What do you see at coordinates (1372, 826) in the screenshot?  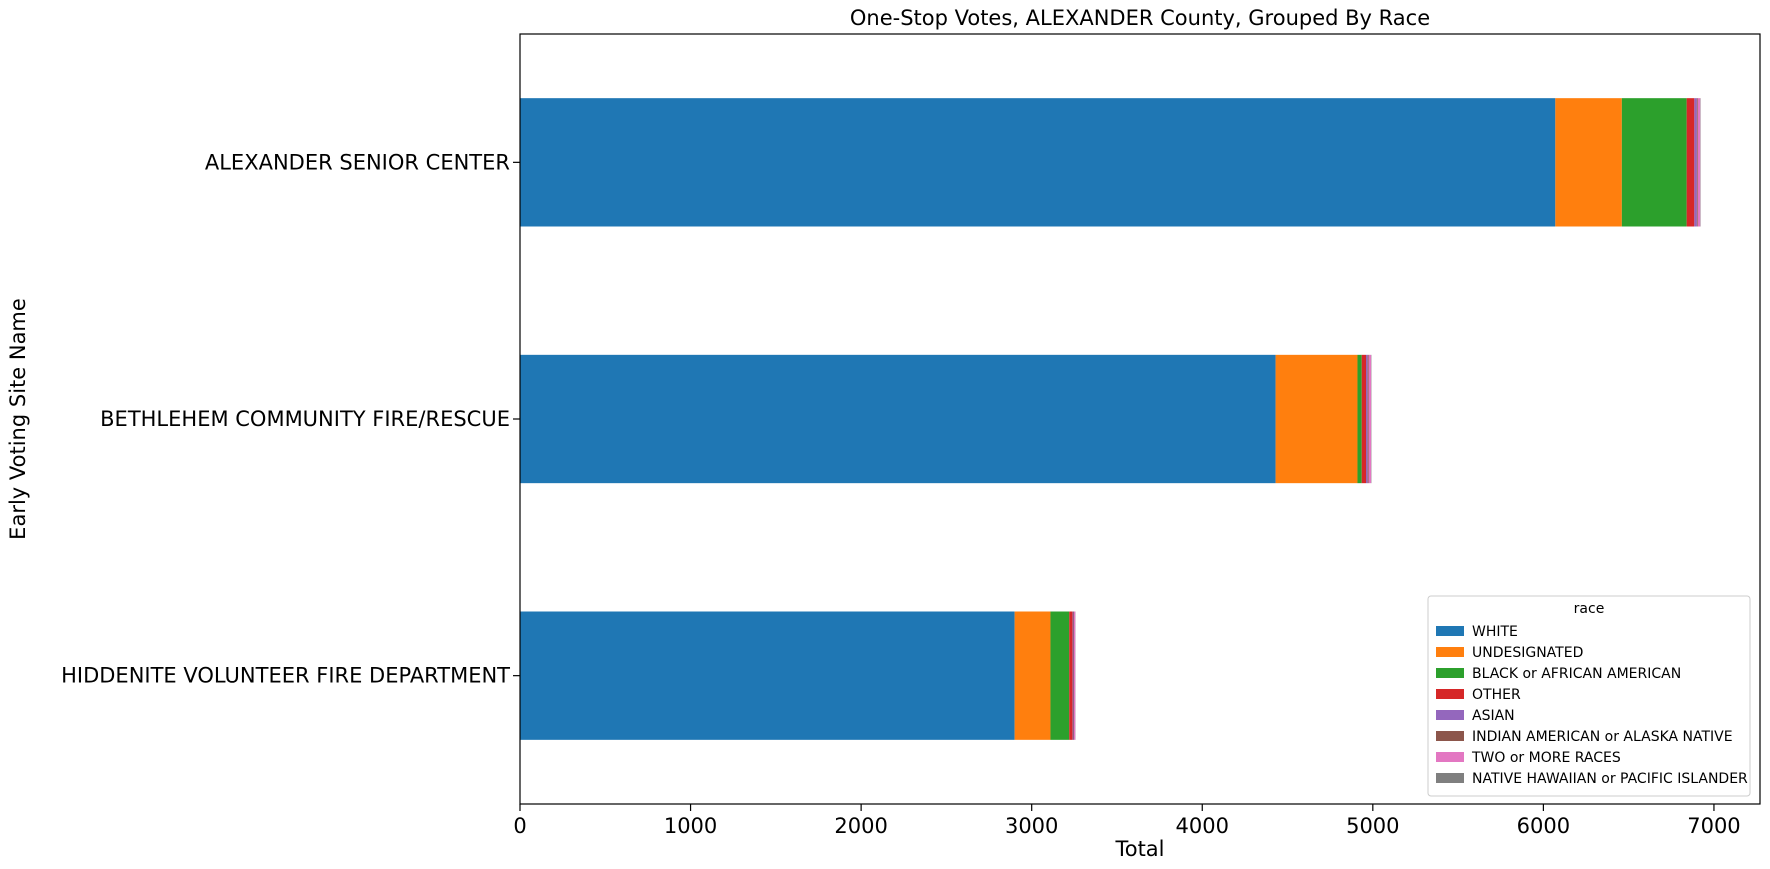 I see `x-tick-label-5: 5000` at bounding box center [1372, 826].